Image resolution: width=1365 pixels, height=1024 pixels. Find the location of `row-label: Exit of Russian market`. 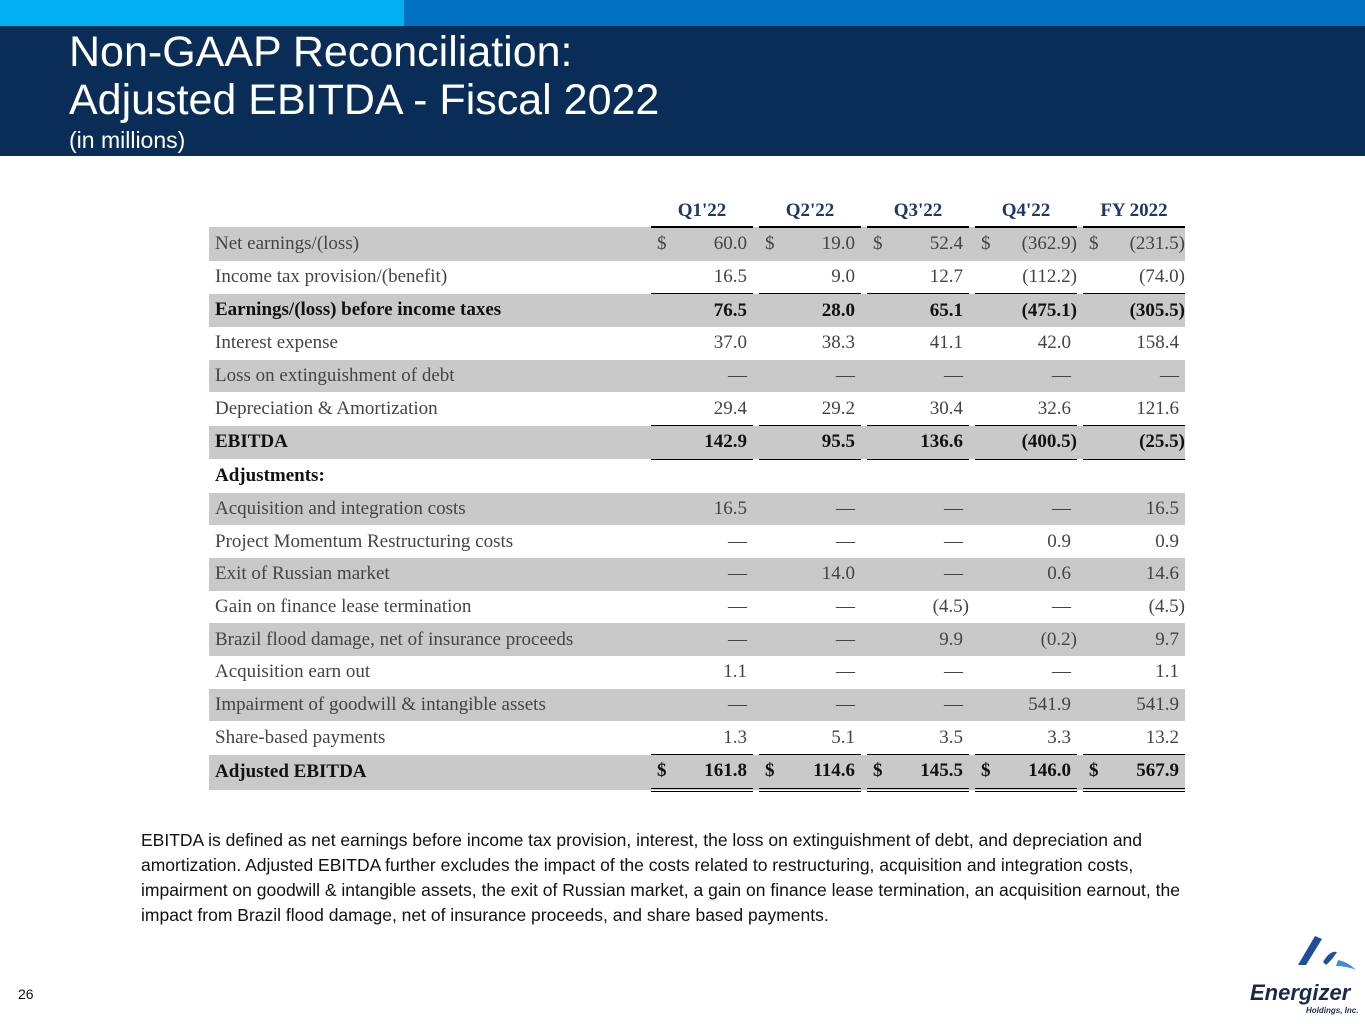

row-label: Exit of Russian market is located at coordinates (430, 574).